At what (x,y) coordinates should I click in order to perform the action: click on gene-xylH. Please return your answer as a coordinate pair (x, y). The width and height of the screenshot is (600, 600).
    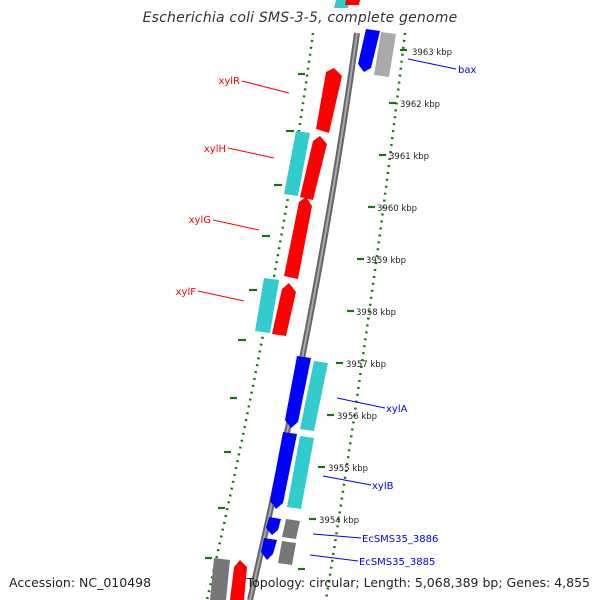
    Looking at the image, I should click on (313, 168).